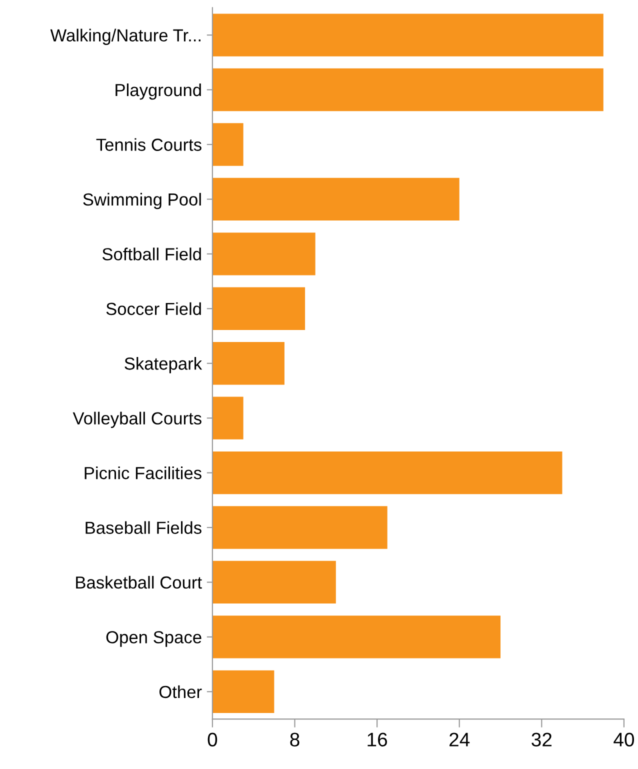  What do you see at coordinates (139, 582) in the screenshot?
I see `y-tick-label: Basketball Court` at bounding box center [139, 582].